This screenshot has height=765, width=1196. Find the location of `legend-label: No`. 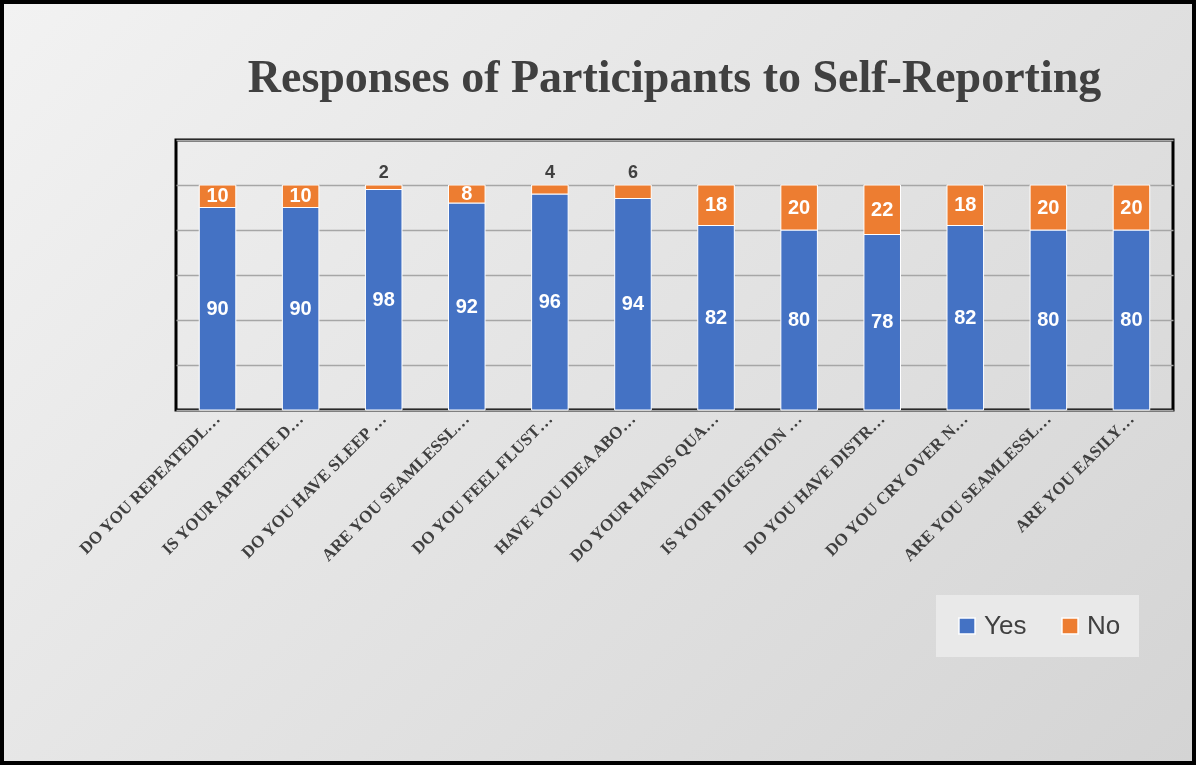

legend-label: No is located at coordinates (1104, 625).